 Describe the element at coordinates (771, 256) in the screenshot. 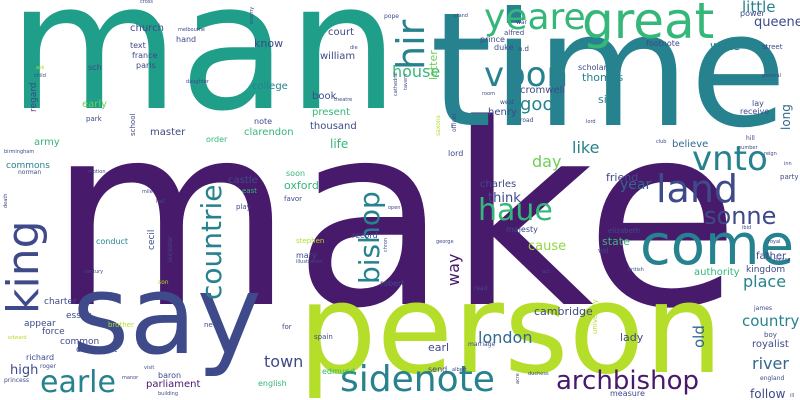

I see `word-father: father` at that location.